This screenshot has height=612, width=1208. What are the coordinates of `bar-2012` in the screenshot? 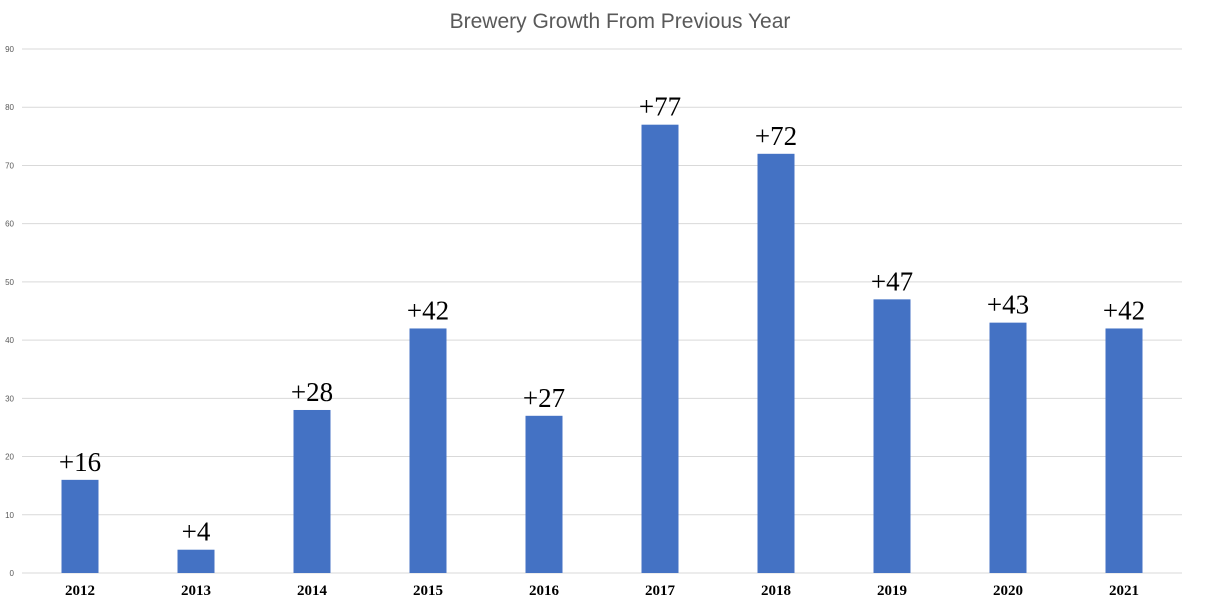 It's located at (80, 526).